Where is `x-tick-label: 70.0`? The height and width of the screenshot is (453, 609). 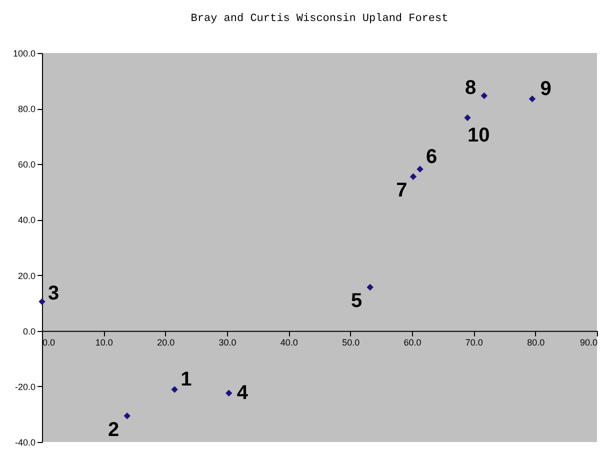 x-tick-label: 70.0 is located at coordinates (474, 342).